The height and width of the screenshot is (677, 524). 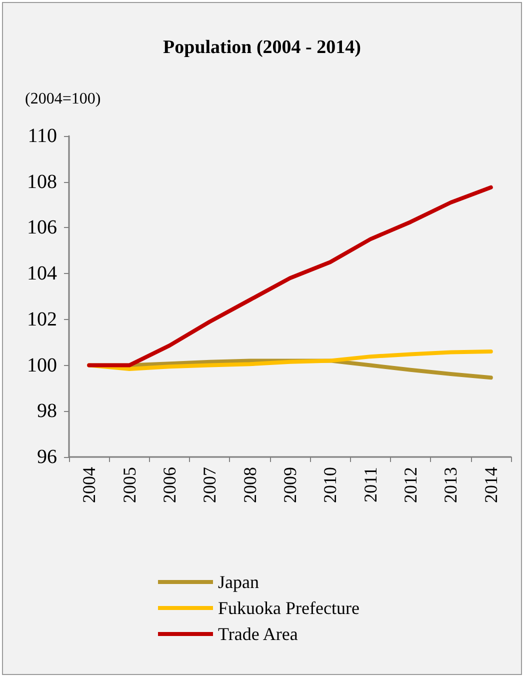 What do you see at coordinates (169, 485) in the screenshot?
I see `x-tick-label: 2006` at bounding box center [169, 485].